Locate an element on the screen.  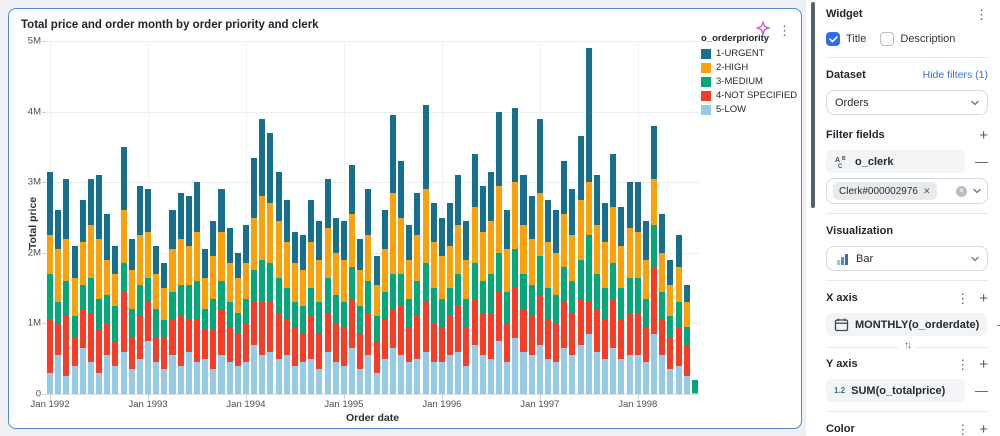
x-axis-field: MONTHLY(o_orderdate) is located at coordinates (907, 324).